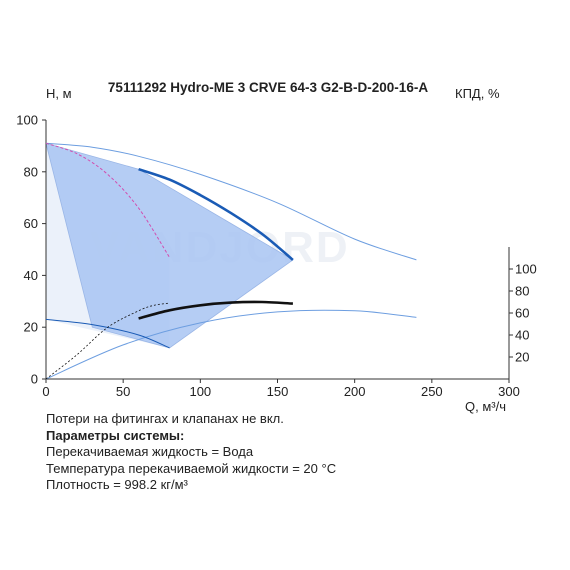 The width and height of the screenshot is (570, 570). I want to click on y-axis-label: H, м, so click(59, 93).